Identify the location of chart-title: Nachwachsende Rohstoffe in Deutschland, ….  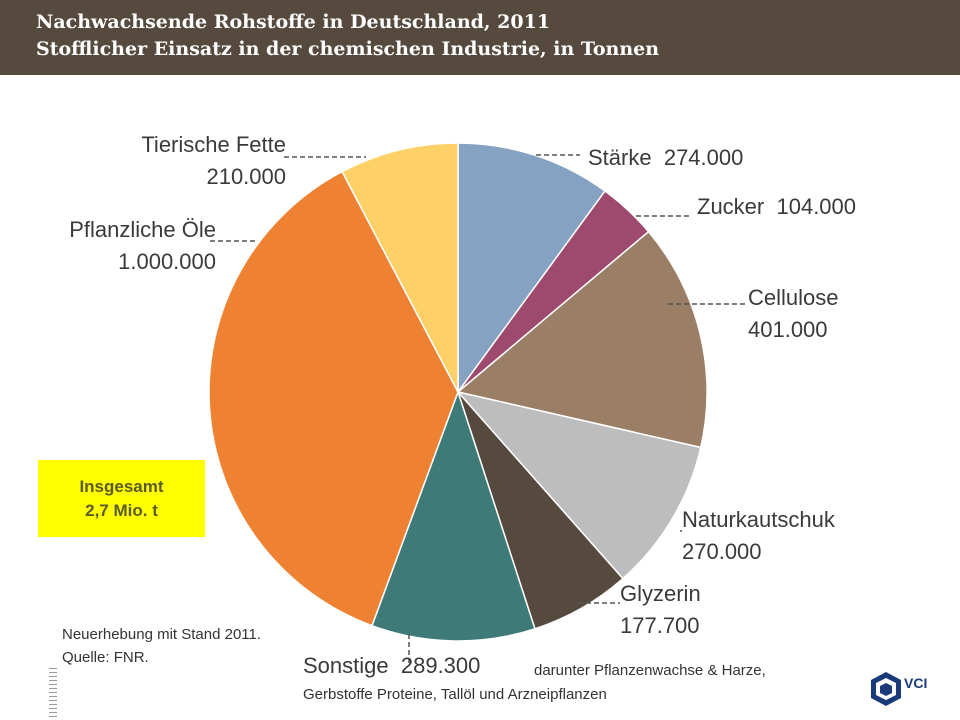
(293, 22).